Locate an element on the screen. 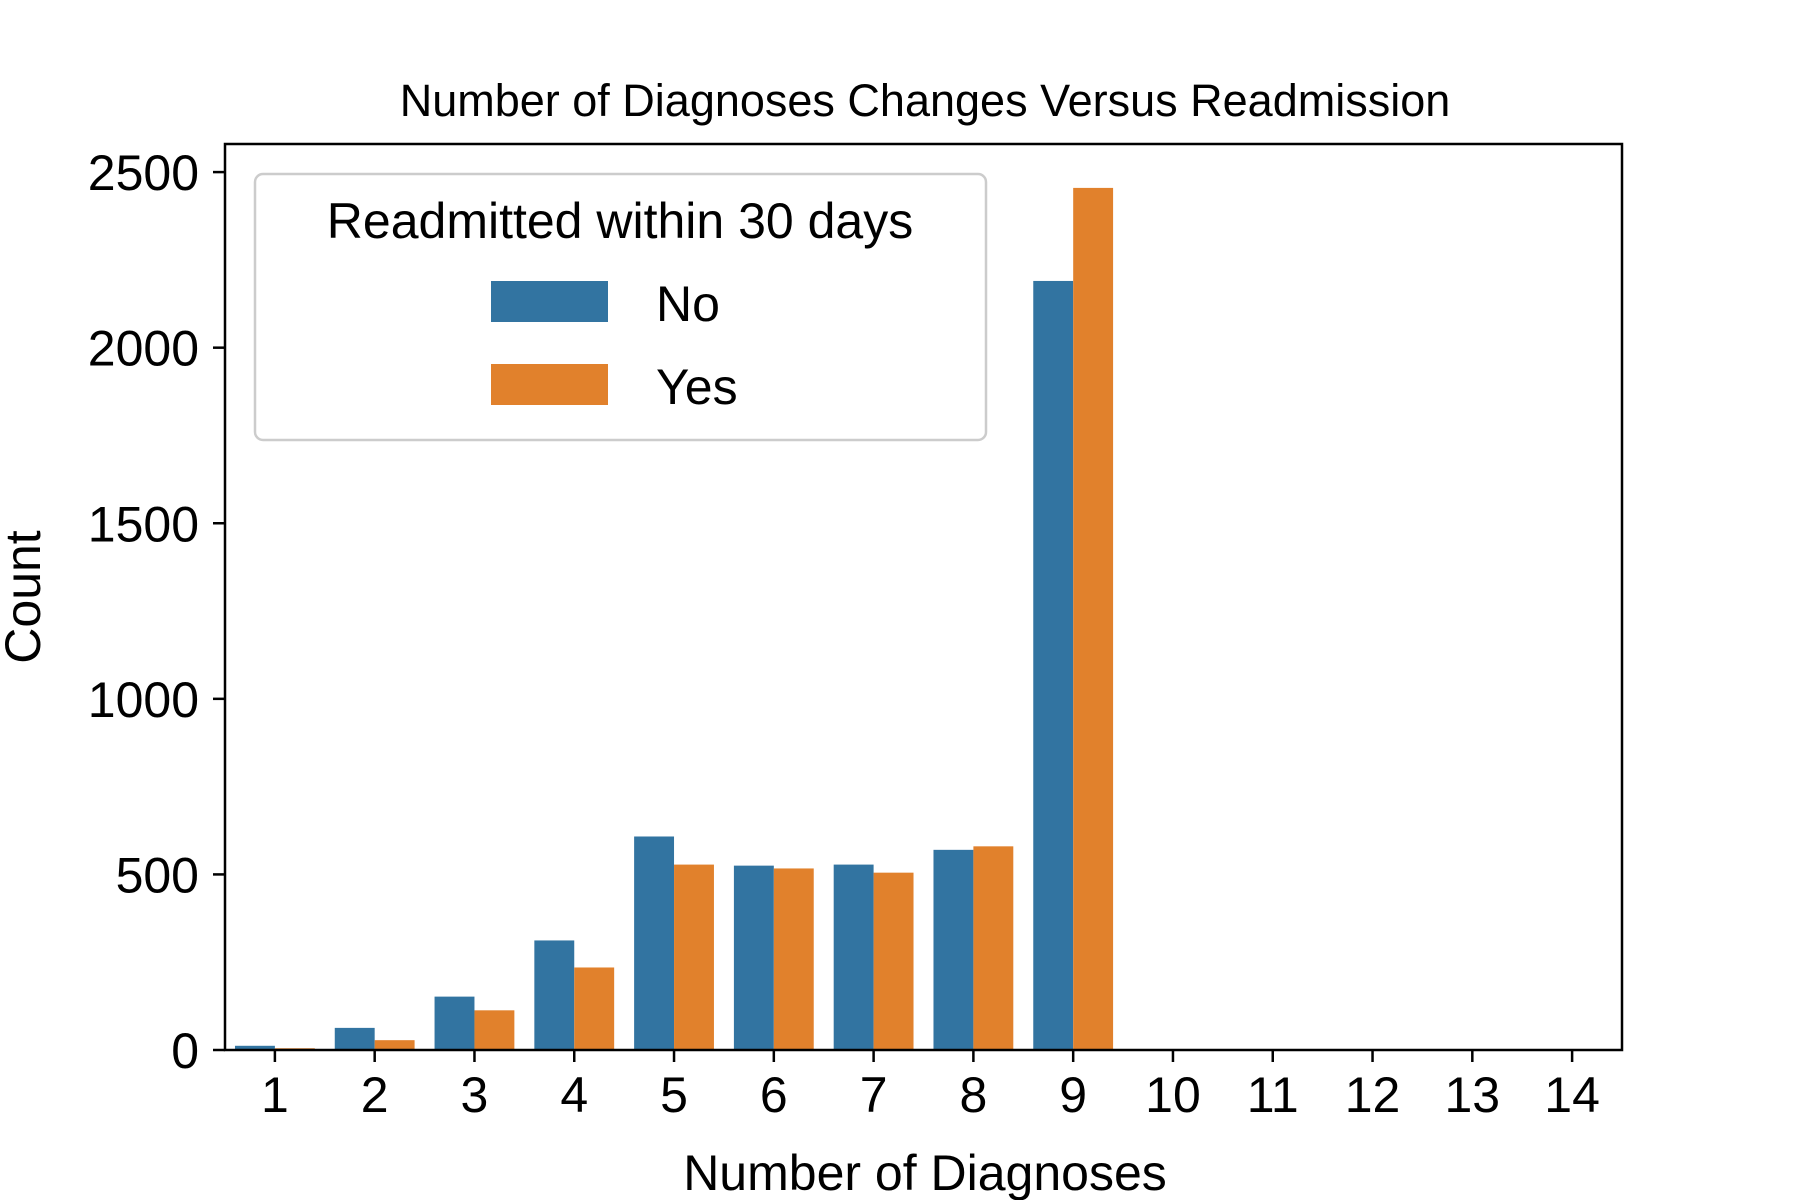 This screenshot has height=1200, width=1800. x-tick-label: 2 is located at coordinates (375, 1095).